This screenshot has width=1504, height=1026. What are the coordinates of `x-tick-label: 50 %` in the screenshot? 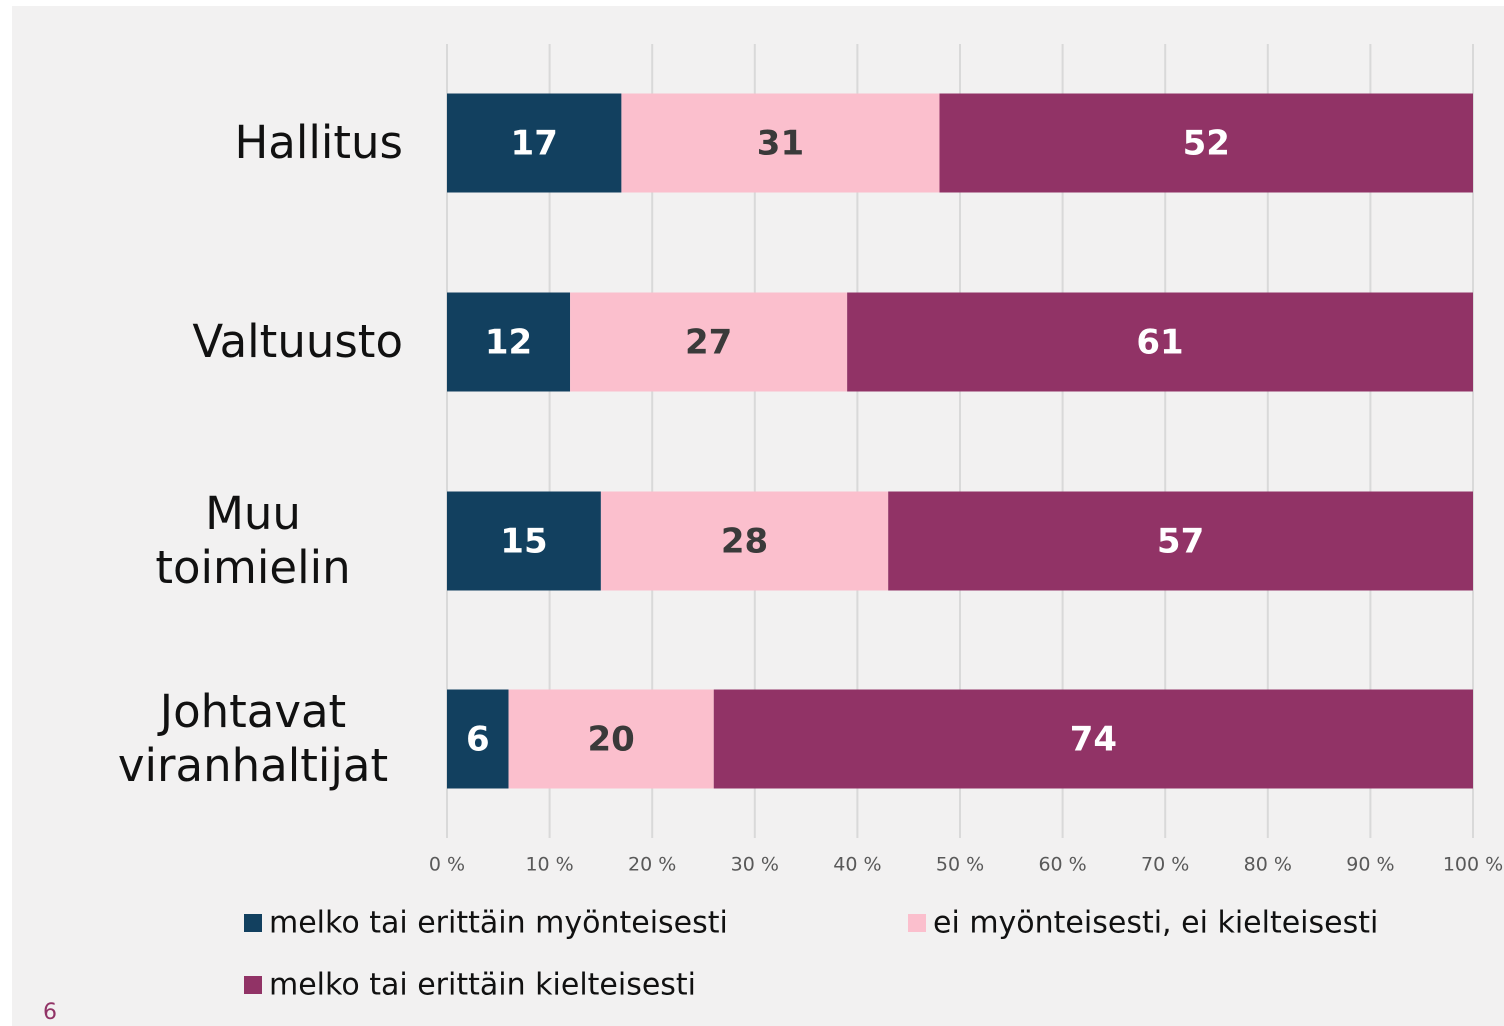 It's located at (960, 865).